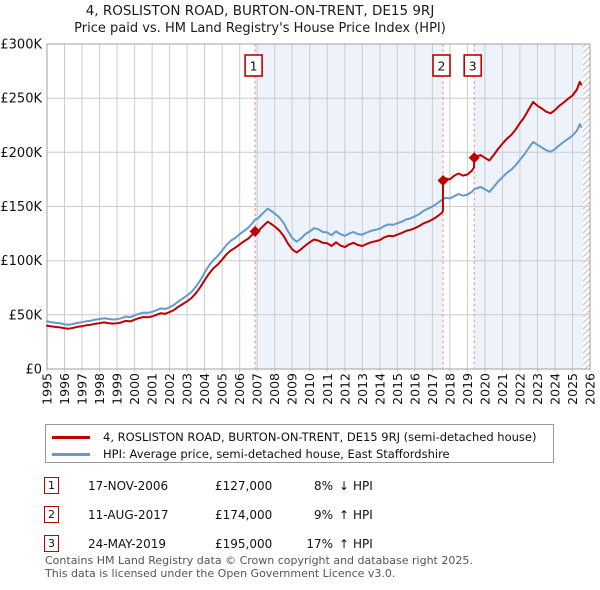  Describe the element at coordinates (21, 261) in the screenshot. I see `svg-text: £100K` at that location.